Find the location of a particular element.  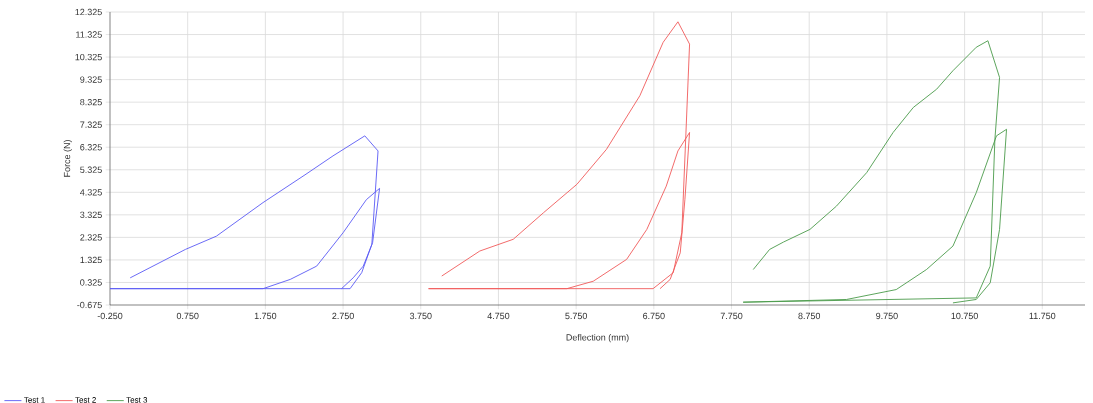

y-tick-label: 6.325 is located at coordinates (91, 147).